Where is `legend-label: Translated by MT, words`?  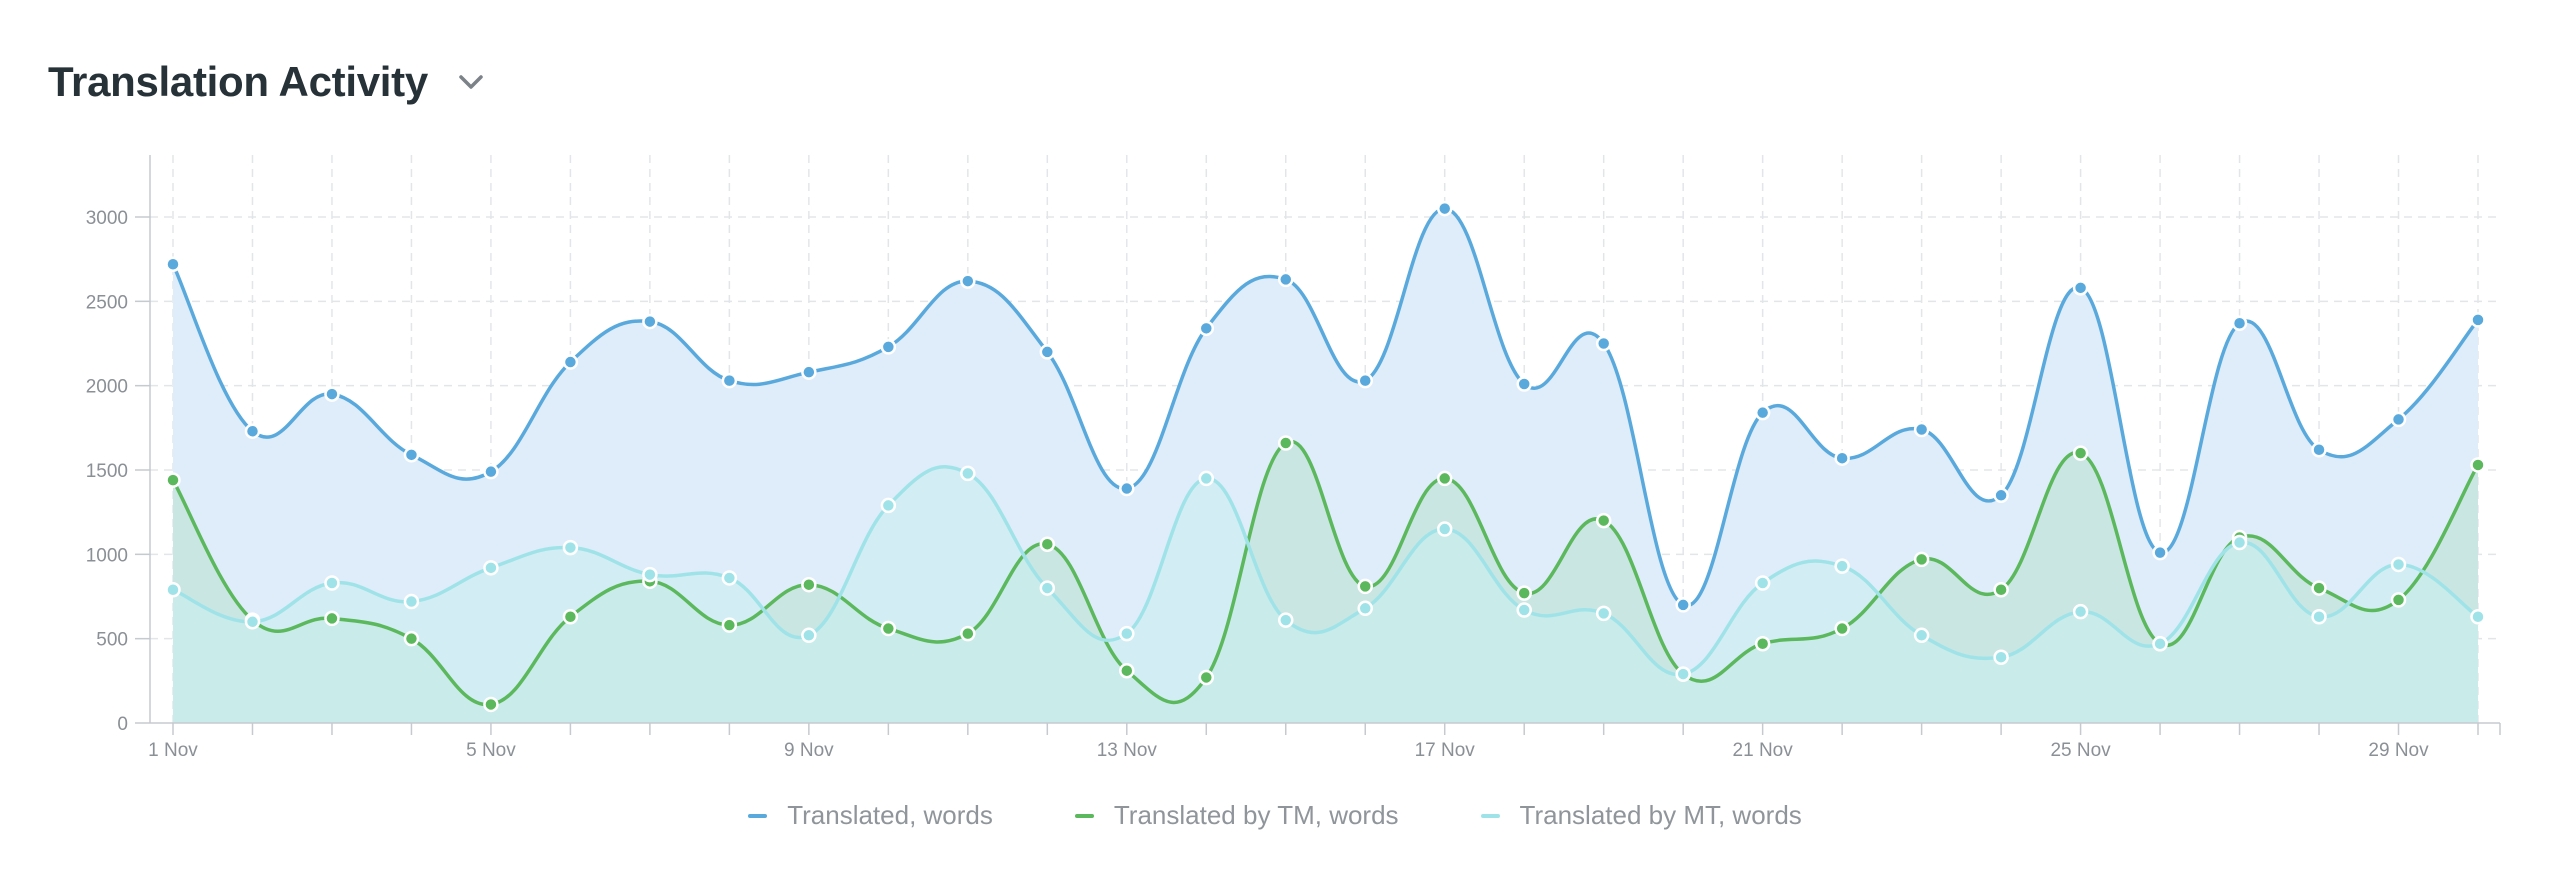
legend-label: Translated by MT, words is located at coordinates (1660, 815).